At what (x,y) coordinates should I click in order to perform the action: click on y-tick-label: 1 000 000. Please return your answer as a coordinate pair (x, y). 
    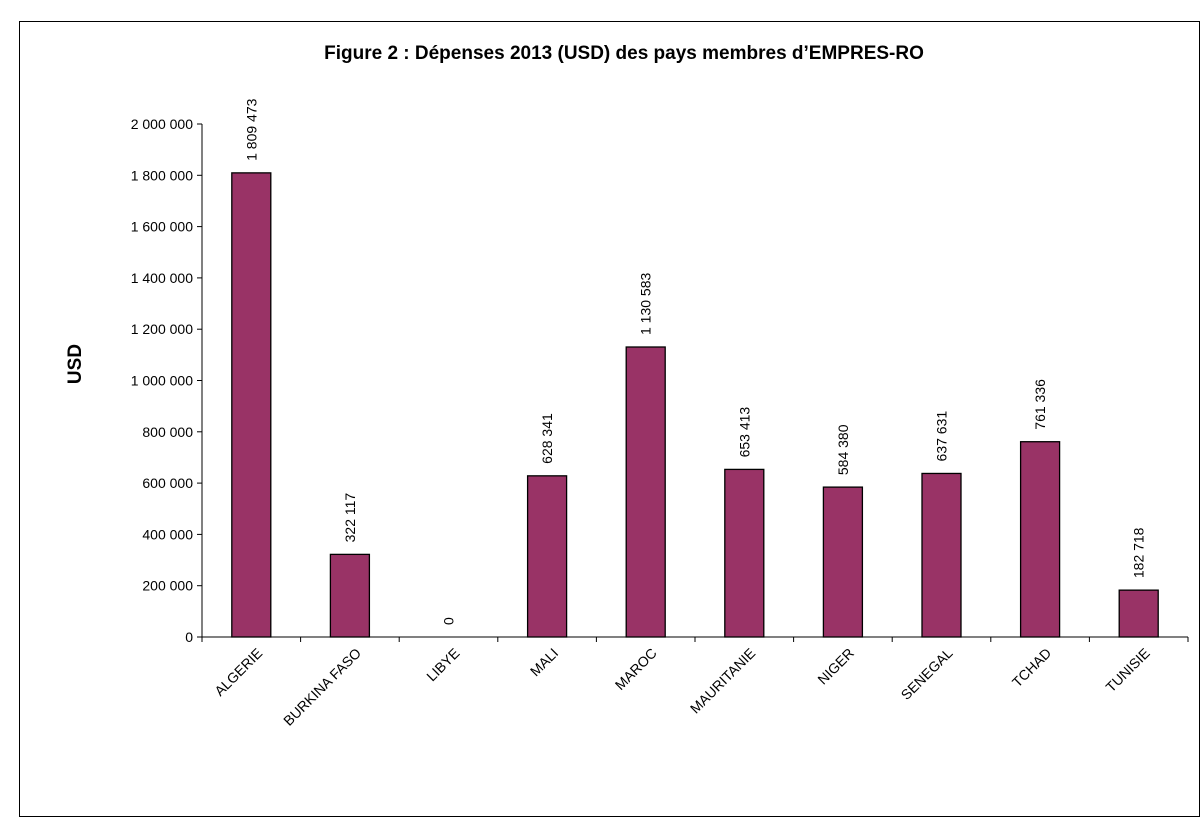
    Looking at the image, I should click on (162, 381).